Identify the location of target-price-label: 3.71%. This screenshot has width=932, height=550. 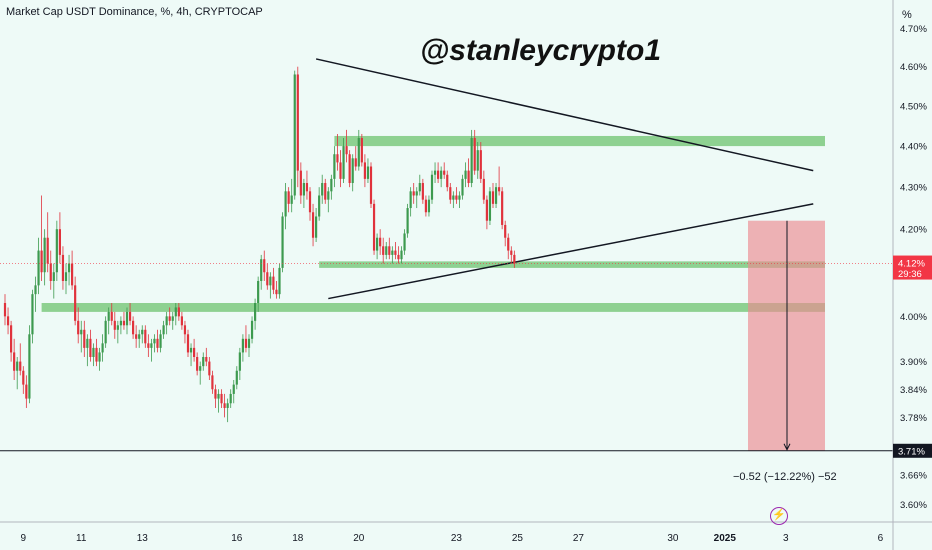
(911, 451).